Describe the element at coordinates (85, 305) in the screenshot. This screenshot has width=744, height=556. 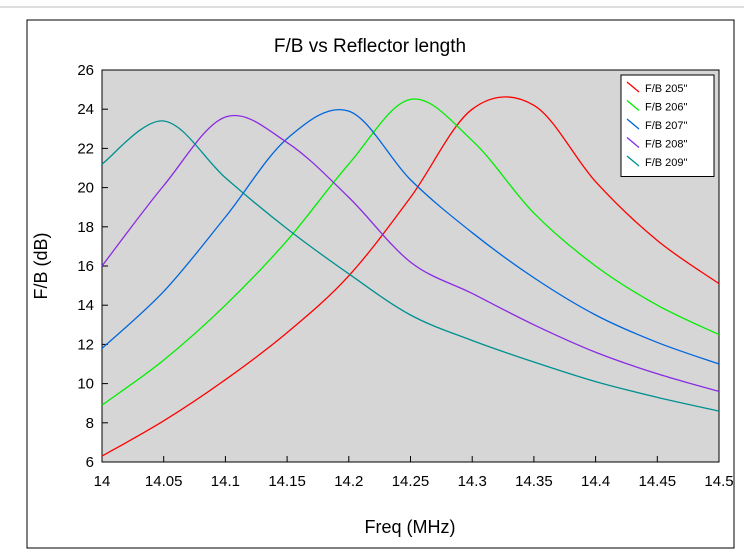
I see `y-tick-label: 14` at that location.